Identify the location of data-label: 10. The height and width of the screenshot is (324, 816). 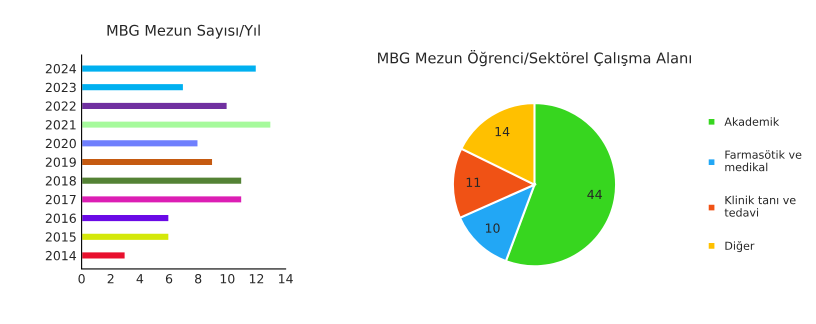
(493, 228).